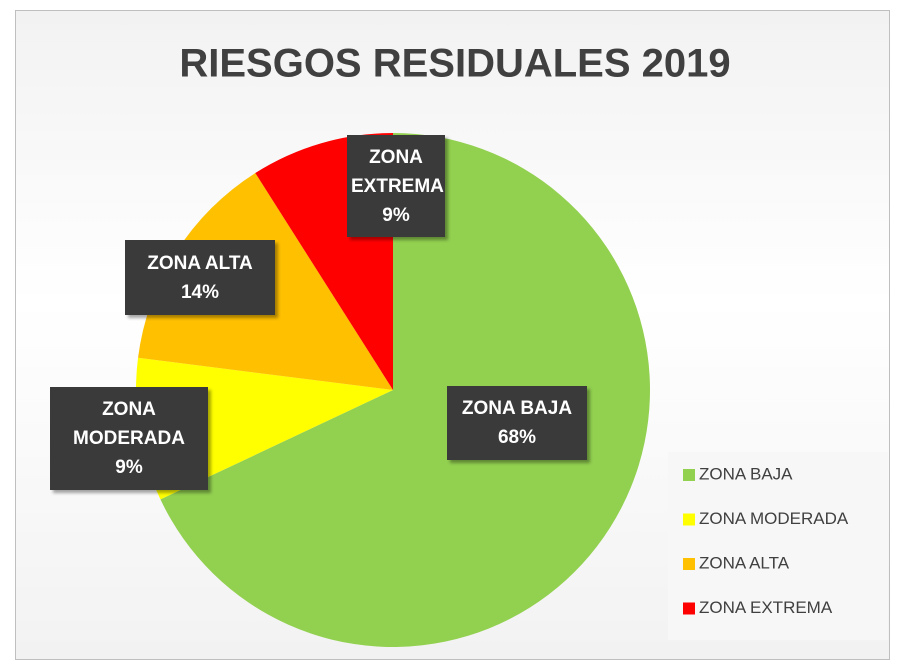 This screenshot has height=662, width=899. I want to click on data-label: ZONA ALTA 14%, so click(200, 277).